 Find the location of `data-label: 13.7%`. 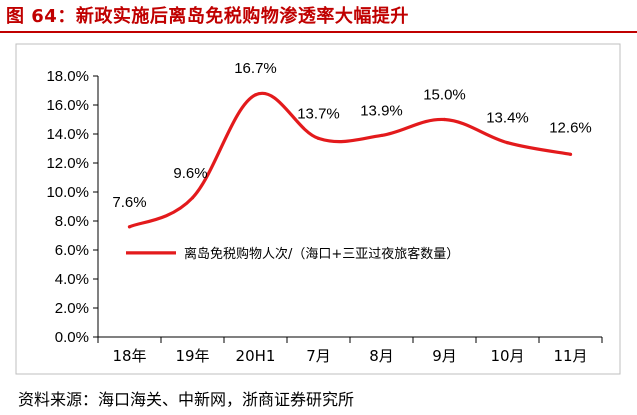

data-label: 13.7% is located at coordinates (318, 113).